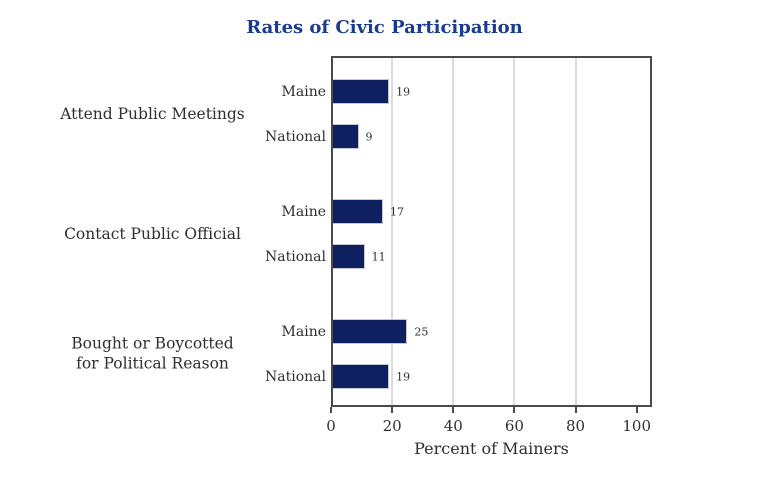 The image size is (769, 491). What do you see at coordinates (152, 113) in the screenshot?
I see `group-label: Attend Public Meetings` at bounding box center [152, 113].